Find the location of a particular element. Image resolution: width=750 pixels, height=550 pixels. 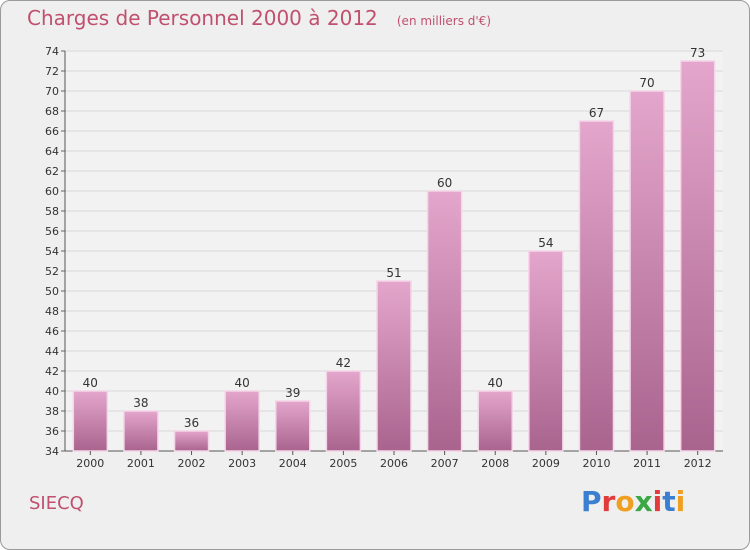

x-tick-label: 2005 is located at coordinates (343, 463).